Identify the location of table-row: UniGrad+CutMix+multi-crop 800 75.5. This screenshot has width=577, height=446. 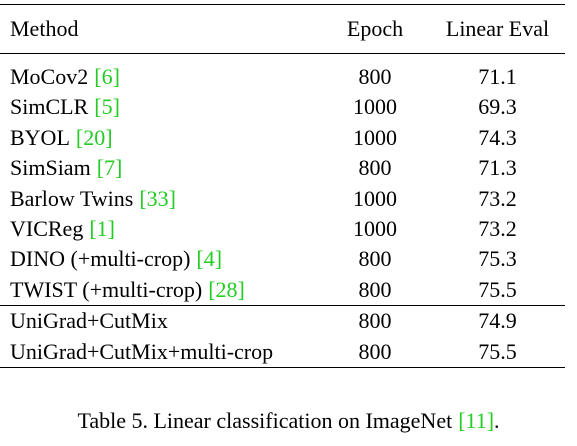
(282, 352).